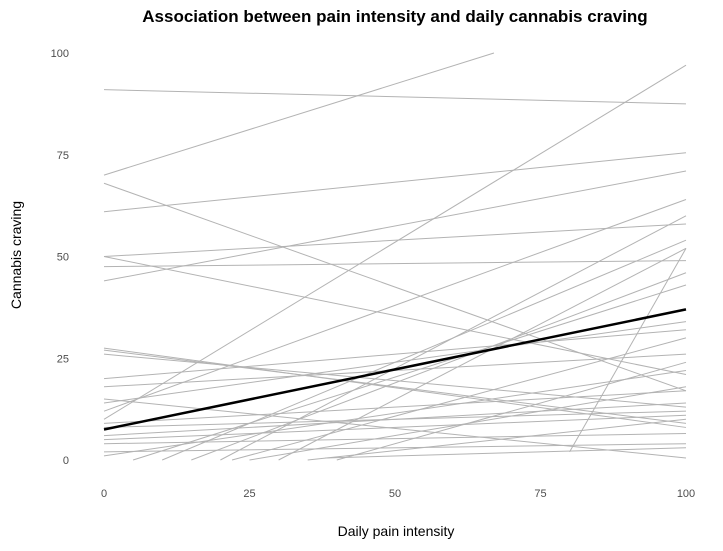 The image size is (723, 551). I want to click on y-tick-75: 75, so click(63, 156).